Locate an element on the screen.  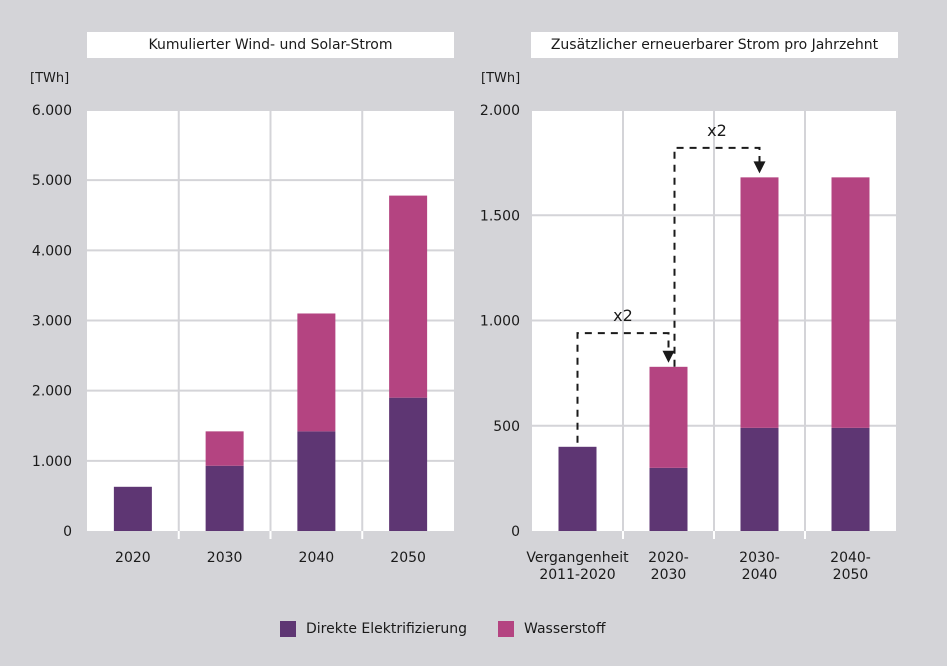
x-tick-label-cumulative: 2030 is located at coordinates (225, 558).